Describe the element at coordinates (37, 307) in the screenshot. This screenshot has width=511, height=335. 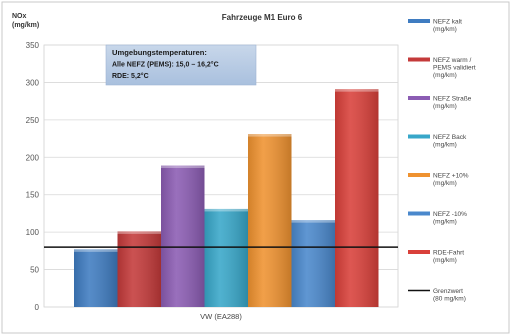
I see `y-tick-label: 0` at that location.